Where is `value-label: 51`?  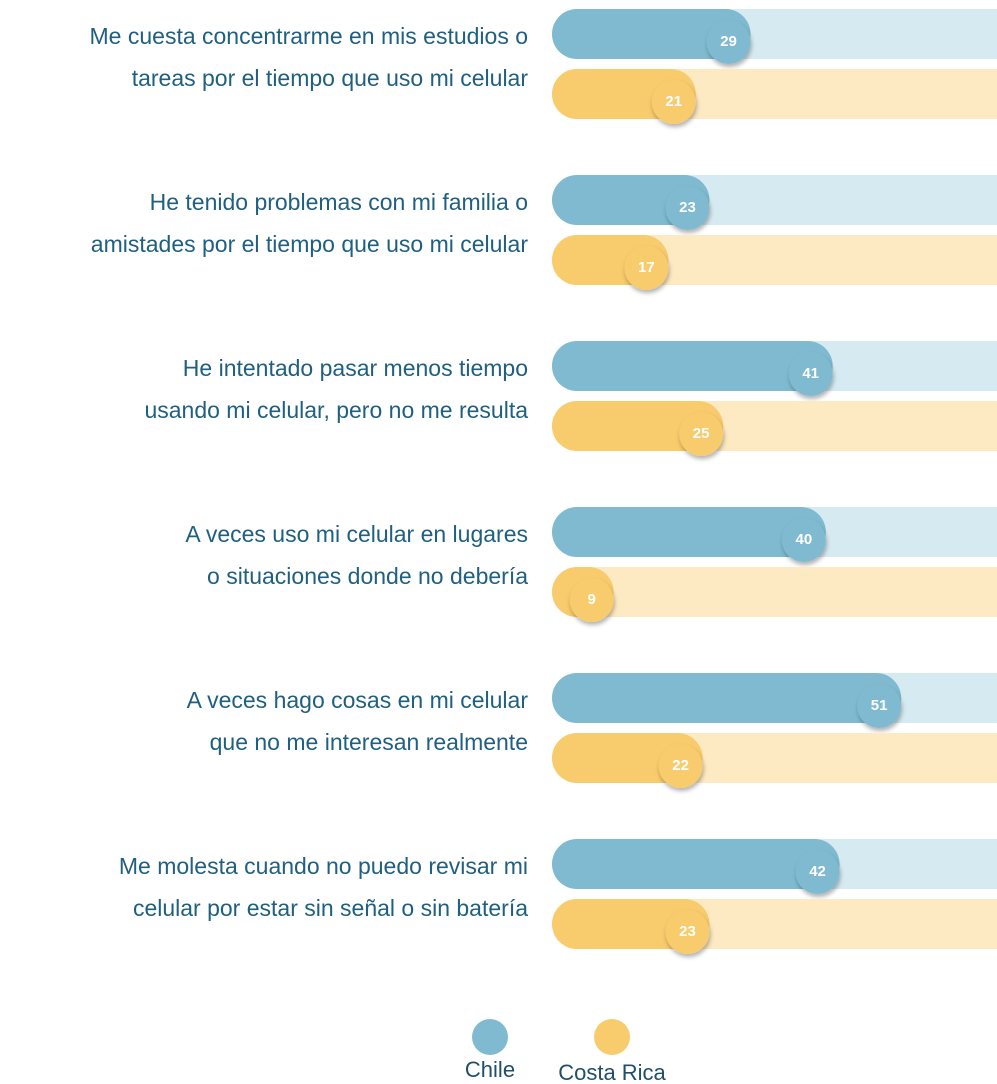
value-label: 51 is located at coordinates (879, 705).